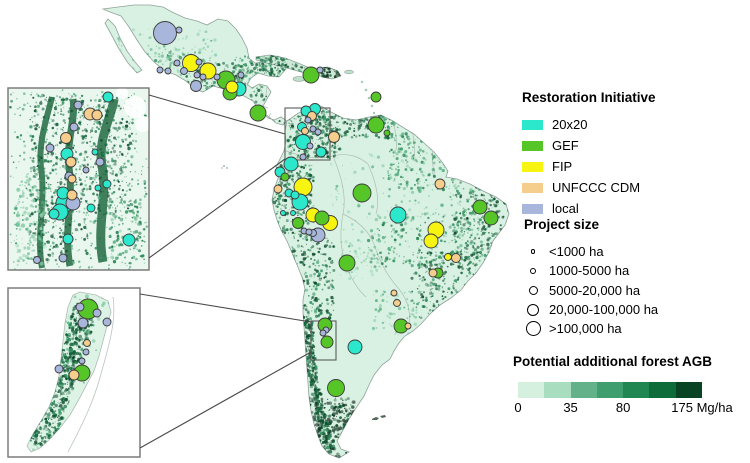  What do you see at coordinates (132, 110) in the screenshot?
I see `no-data-patches` at bounding box center [132, 110].